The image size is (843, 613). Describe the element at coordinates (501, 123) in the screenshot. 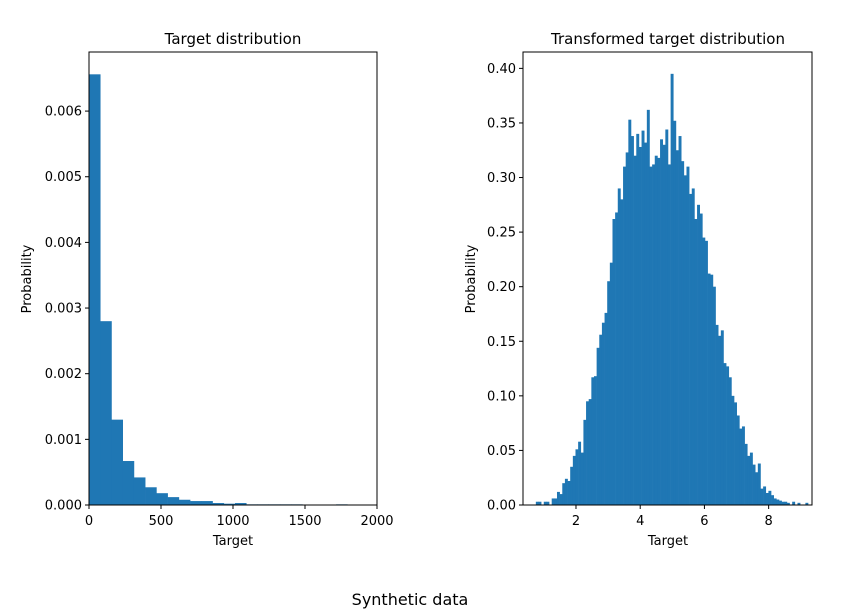

I see `y-tick-label: 0.35` at that location.